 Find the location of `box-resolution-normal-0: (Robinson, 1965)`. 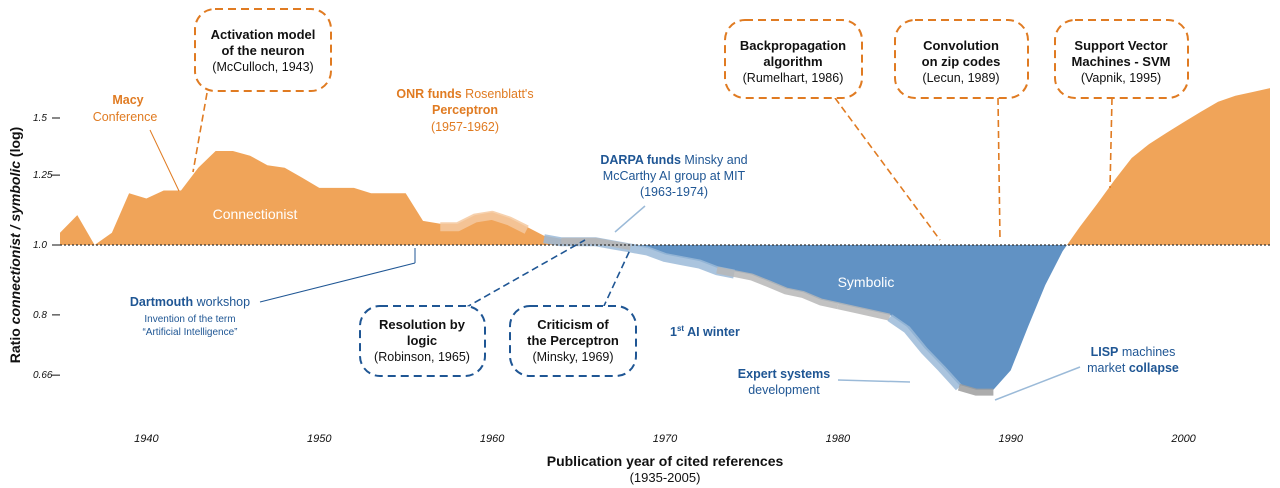

box-resolution-normal-0: (Robinson, 1965) is located at coordinates (422, 357).